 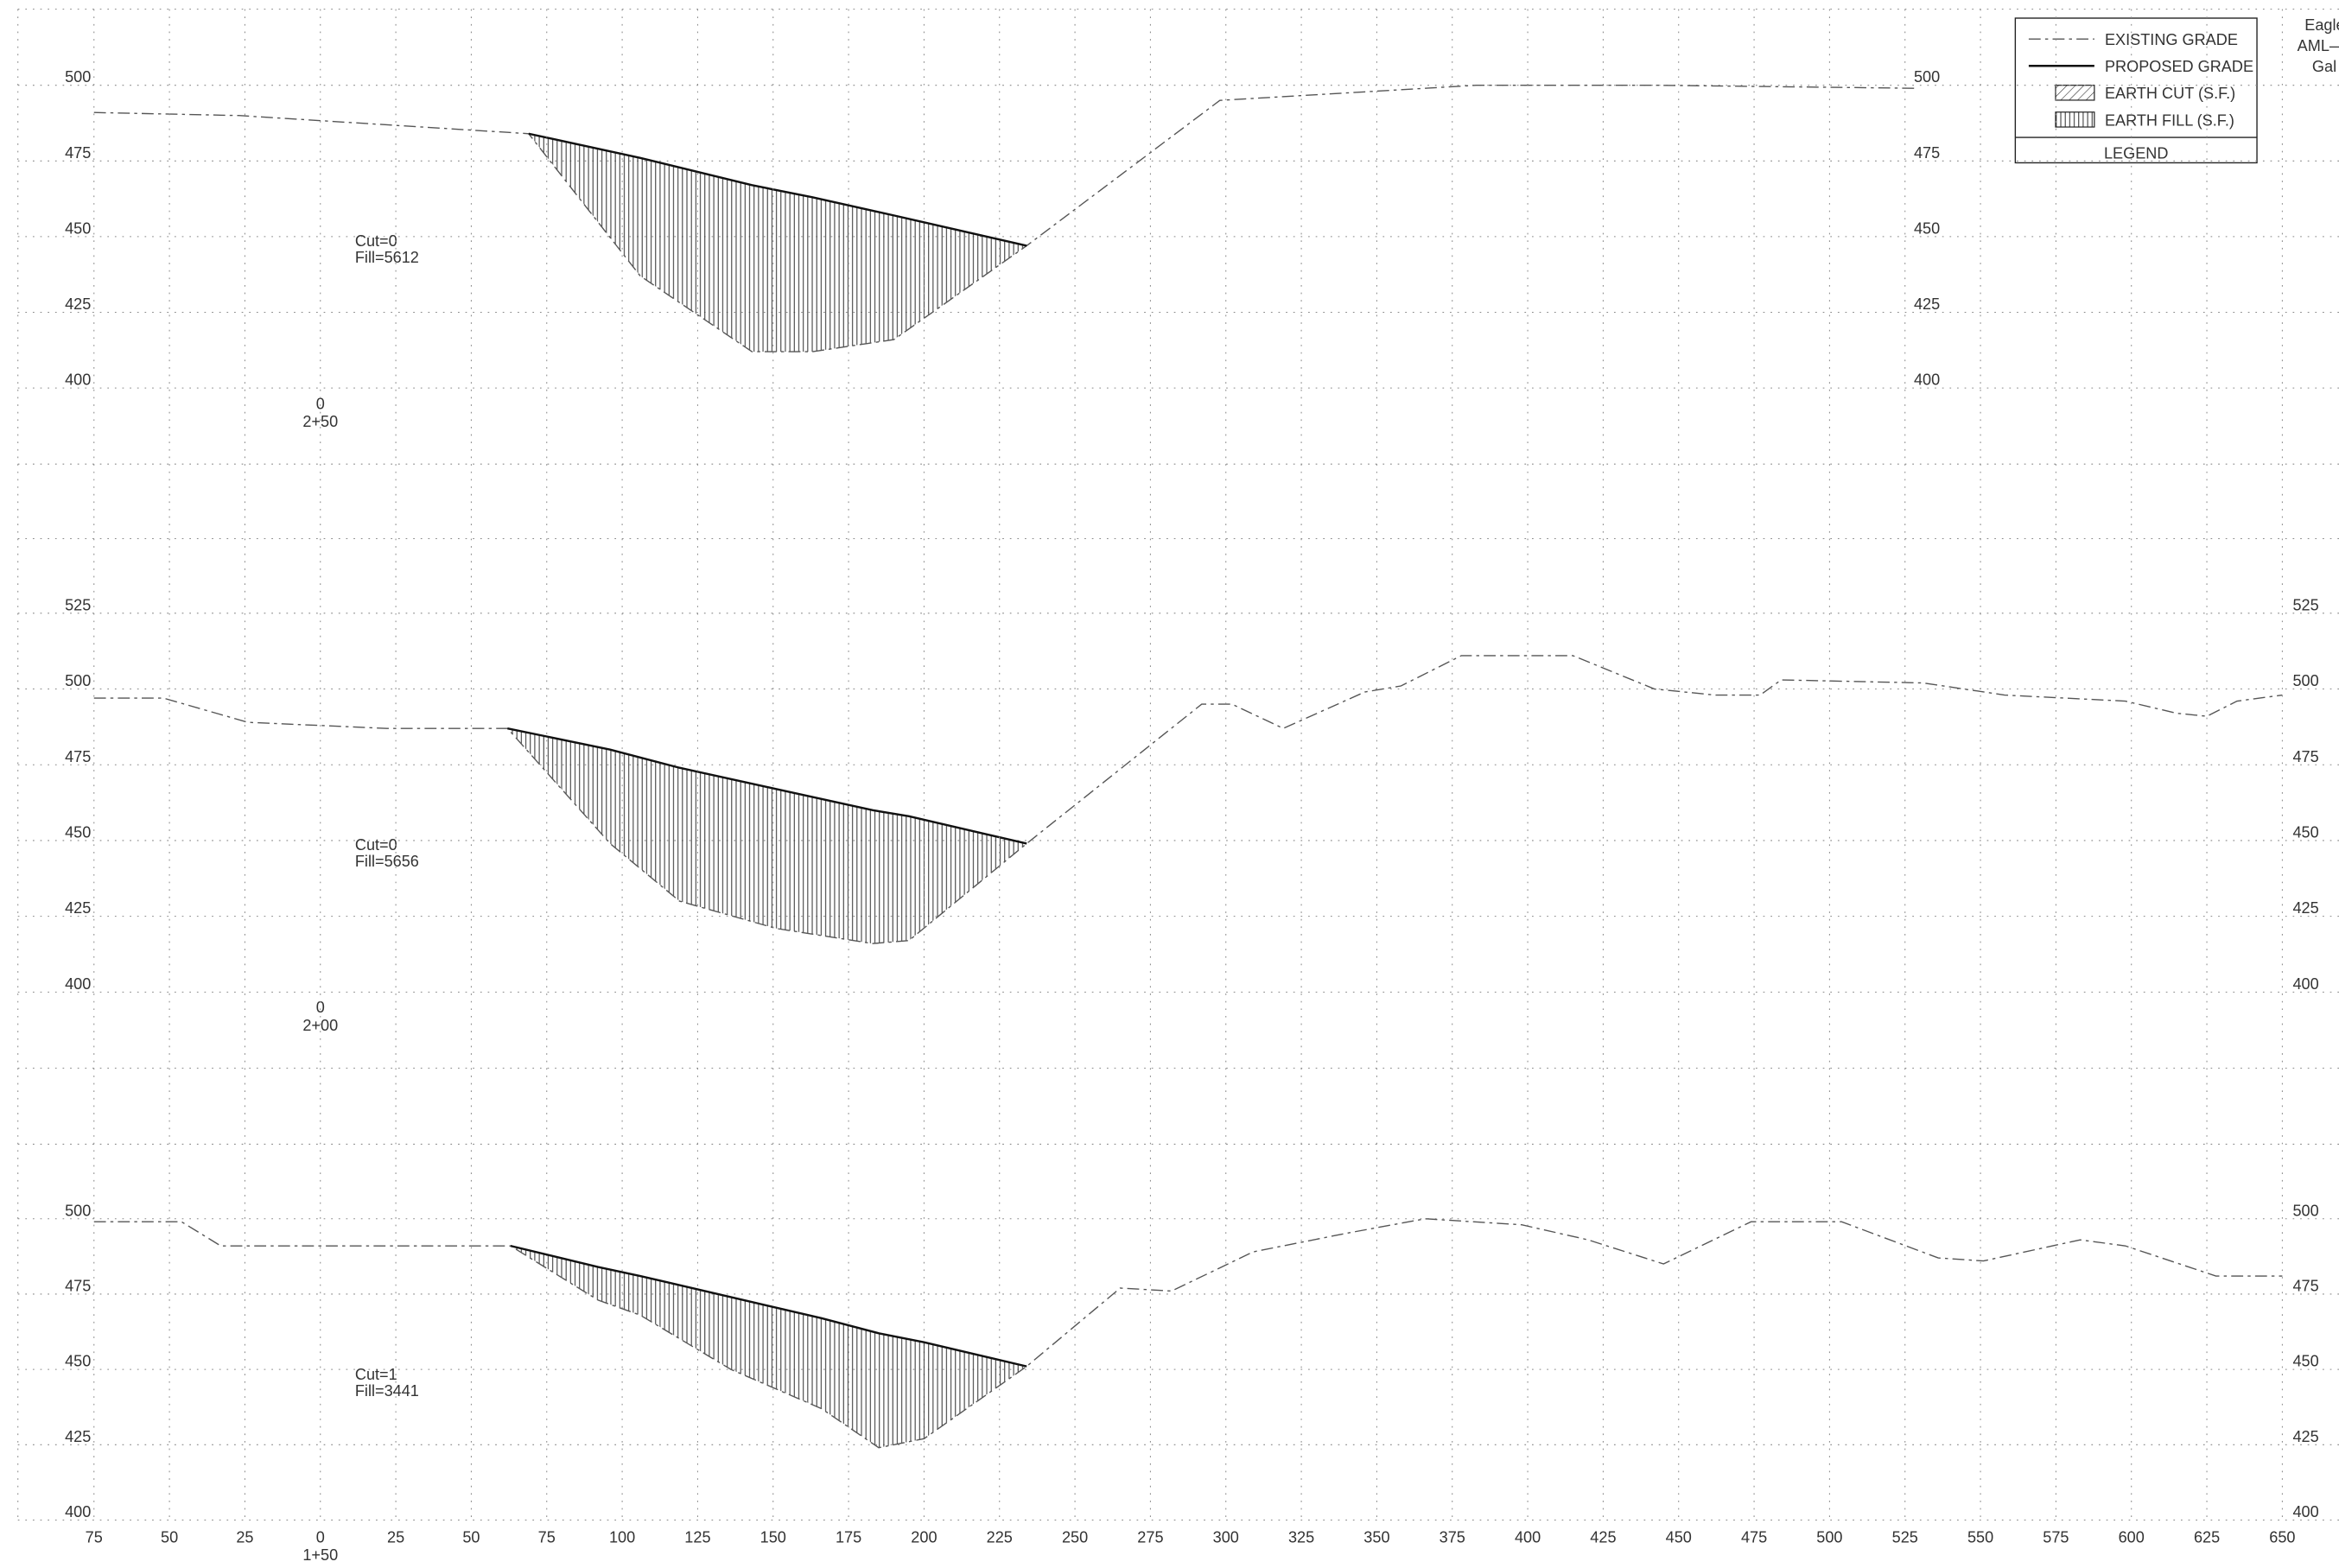 What do you see at coordinates (2319, 45) in the screenshot?
I see `title-block-text: AML—` at bounding box center [2319, 45].